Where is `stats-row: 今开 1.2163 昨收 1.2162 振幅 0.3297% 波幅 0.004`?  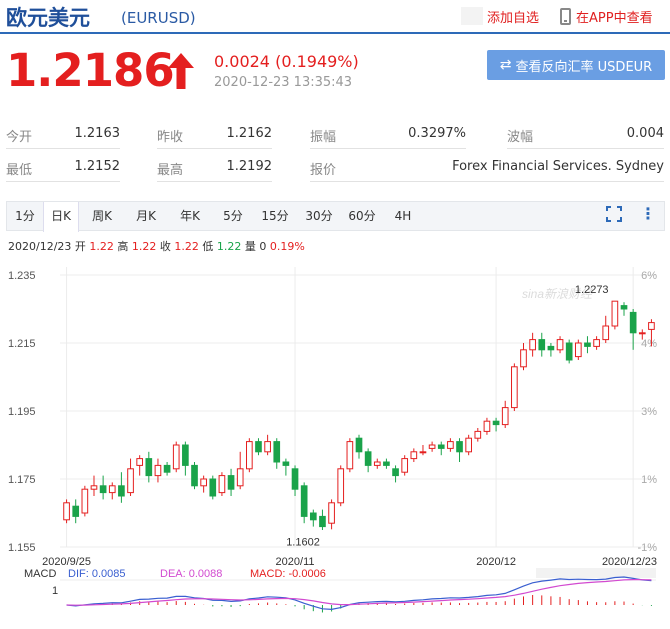
stats-row: 今开 1.2163 昨收 1.2162 振幅 0.3297% 波幅 0.004 is located at coordinates (335, 134).